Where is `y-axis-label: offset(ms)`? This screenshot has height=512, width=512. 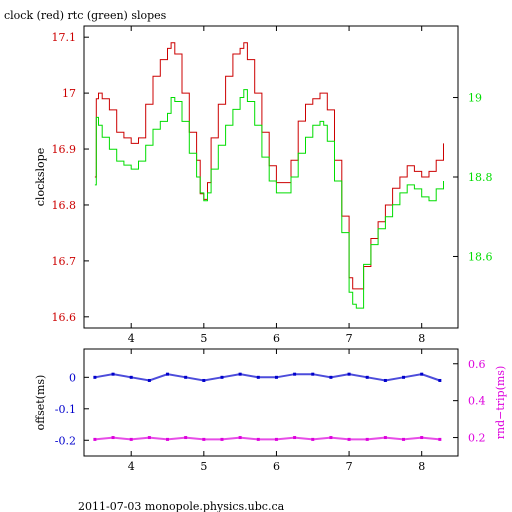 y-axis-label: offset(ms) is located at coordinates (40, 403).